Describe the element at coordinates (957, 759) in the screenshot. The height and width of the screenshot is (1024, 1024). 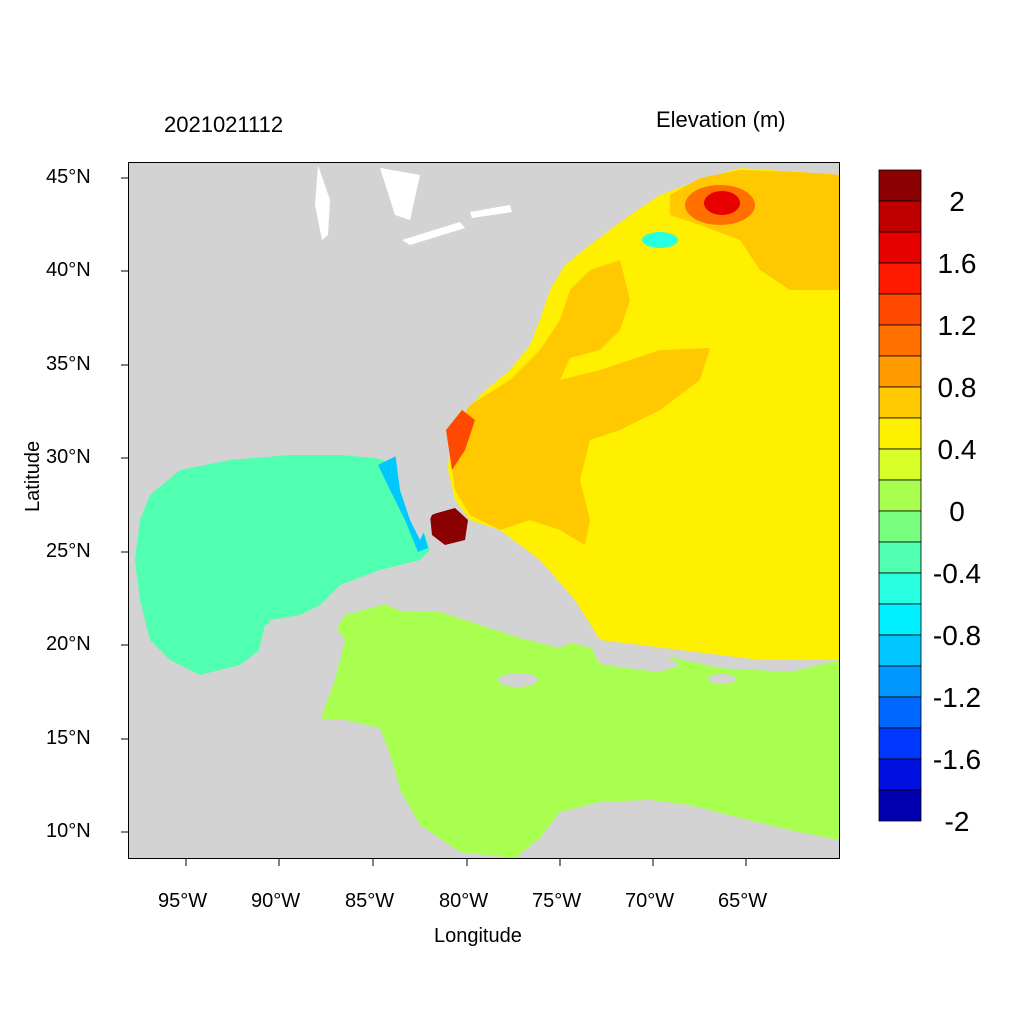
I see `colorbar-label: -1.6` at that location.